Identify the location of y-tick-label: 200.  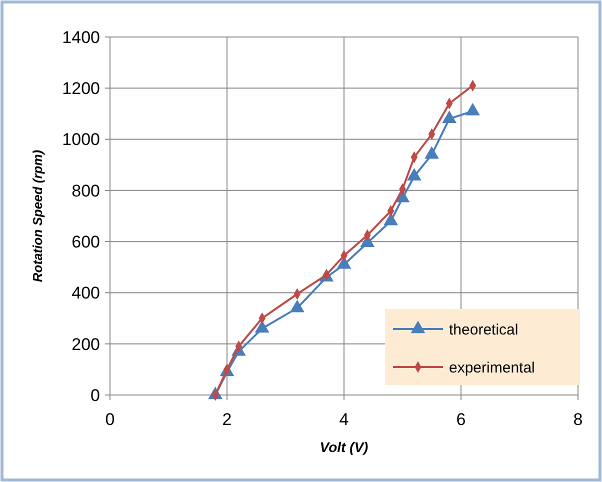
(86, 344).